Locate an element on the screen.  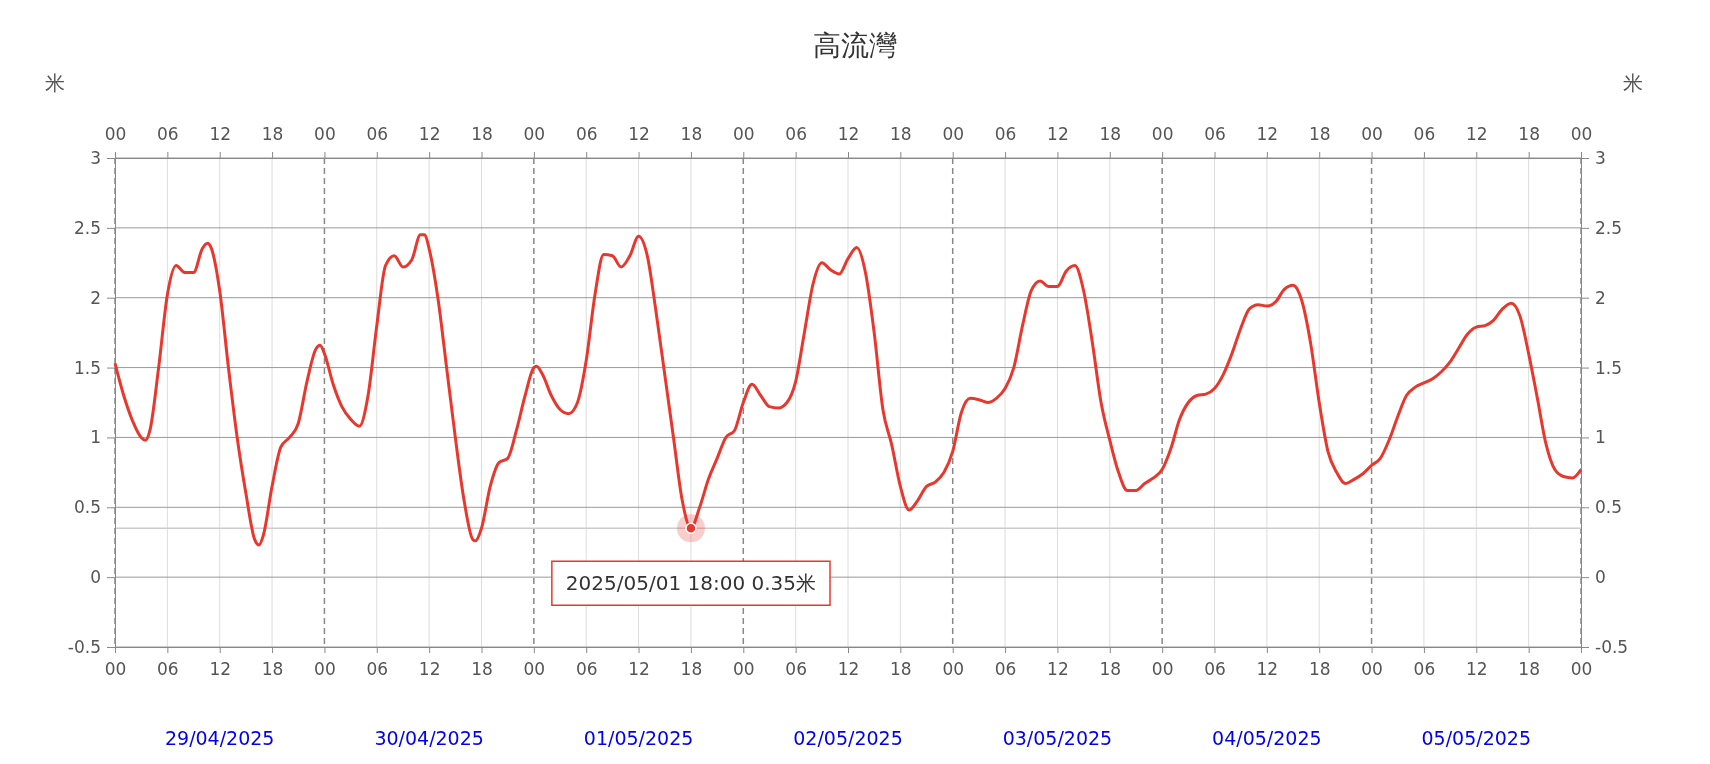
y2-tick-label: 1.5 is located at coordinates (1609, 367).